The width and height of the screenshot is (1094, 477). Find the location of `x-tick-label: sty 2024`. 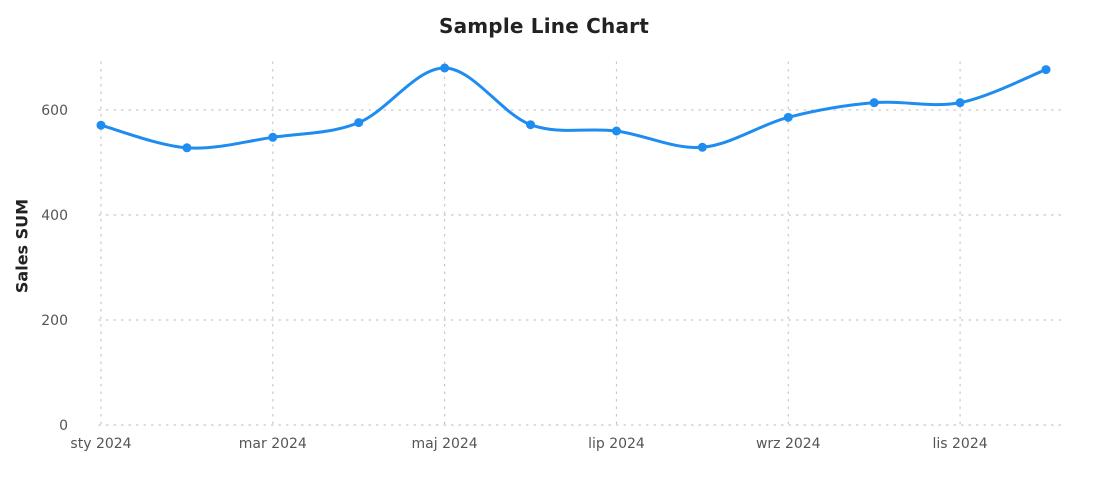

x-tick-label: sty 2024 is located at coordinates (100, 444).